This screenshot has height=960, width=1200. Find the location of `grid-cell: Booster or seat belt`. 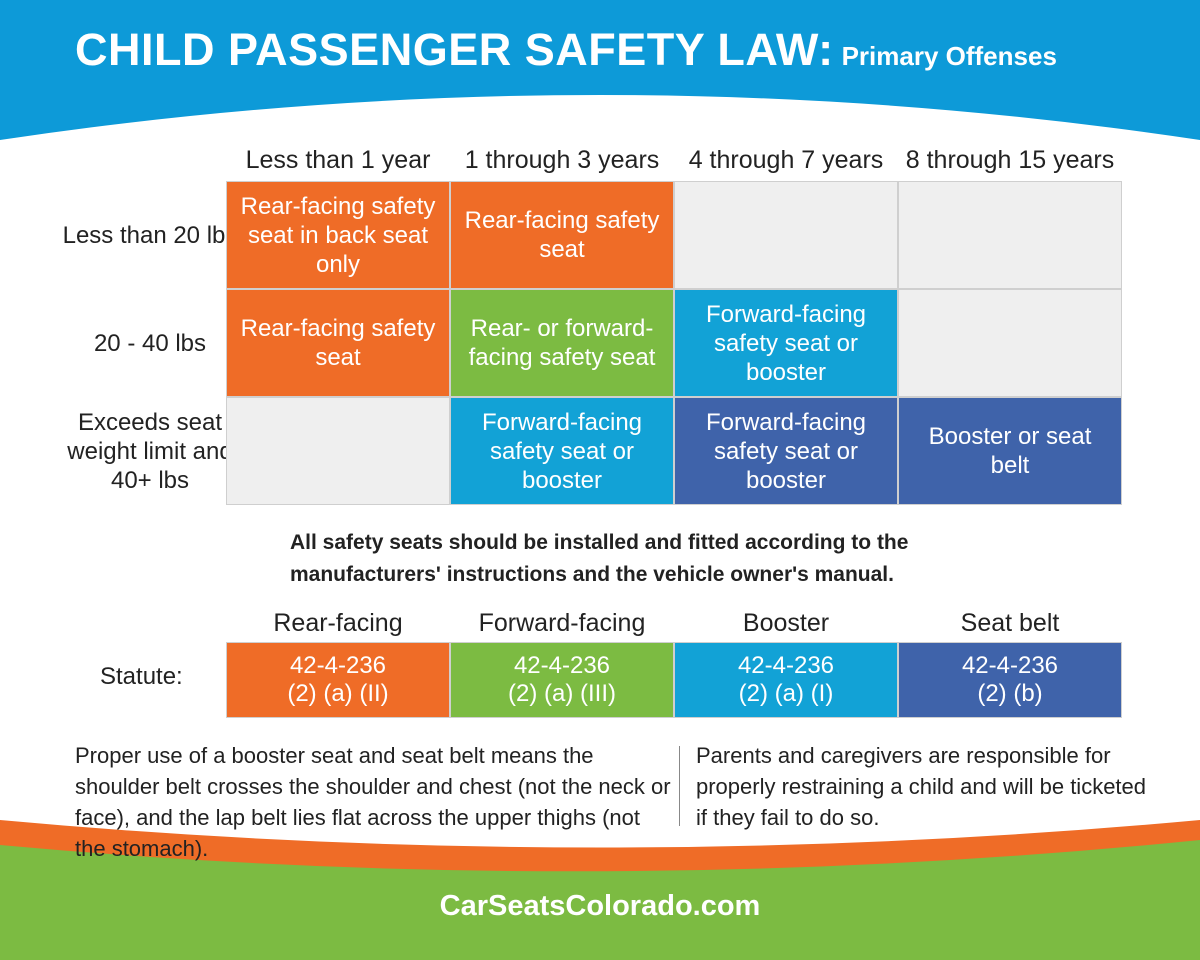

grid-cell: Booster or seat belt is located at coordinates (1010, 451).